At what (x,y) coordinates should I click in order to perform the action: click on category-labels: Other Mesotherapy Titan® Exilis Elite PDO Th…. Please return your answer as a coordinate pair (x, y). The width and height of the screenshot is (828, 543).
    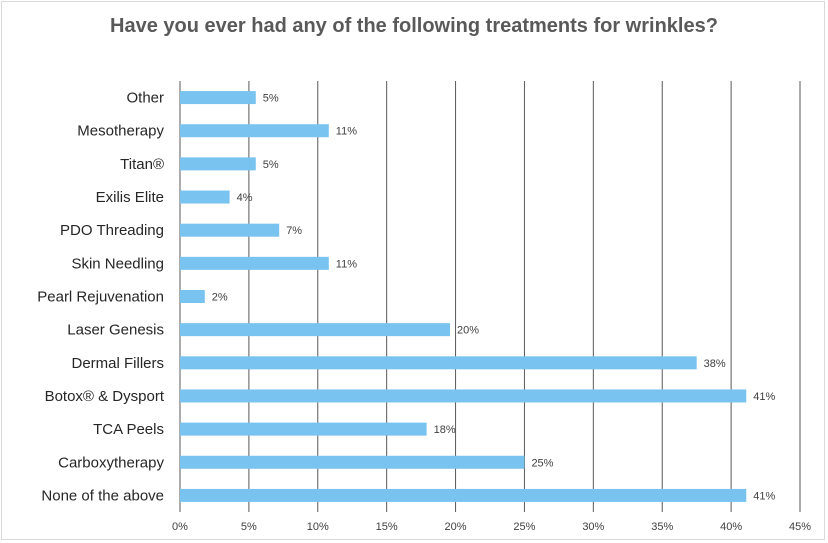
    Looking at the image, I should click on (101, 297).